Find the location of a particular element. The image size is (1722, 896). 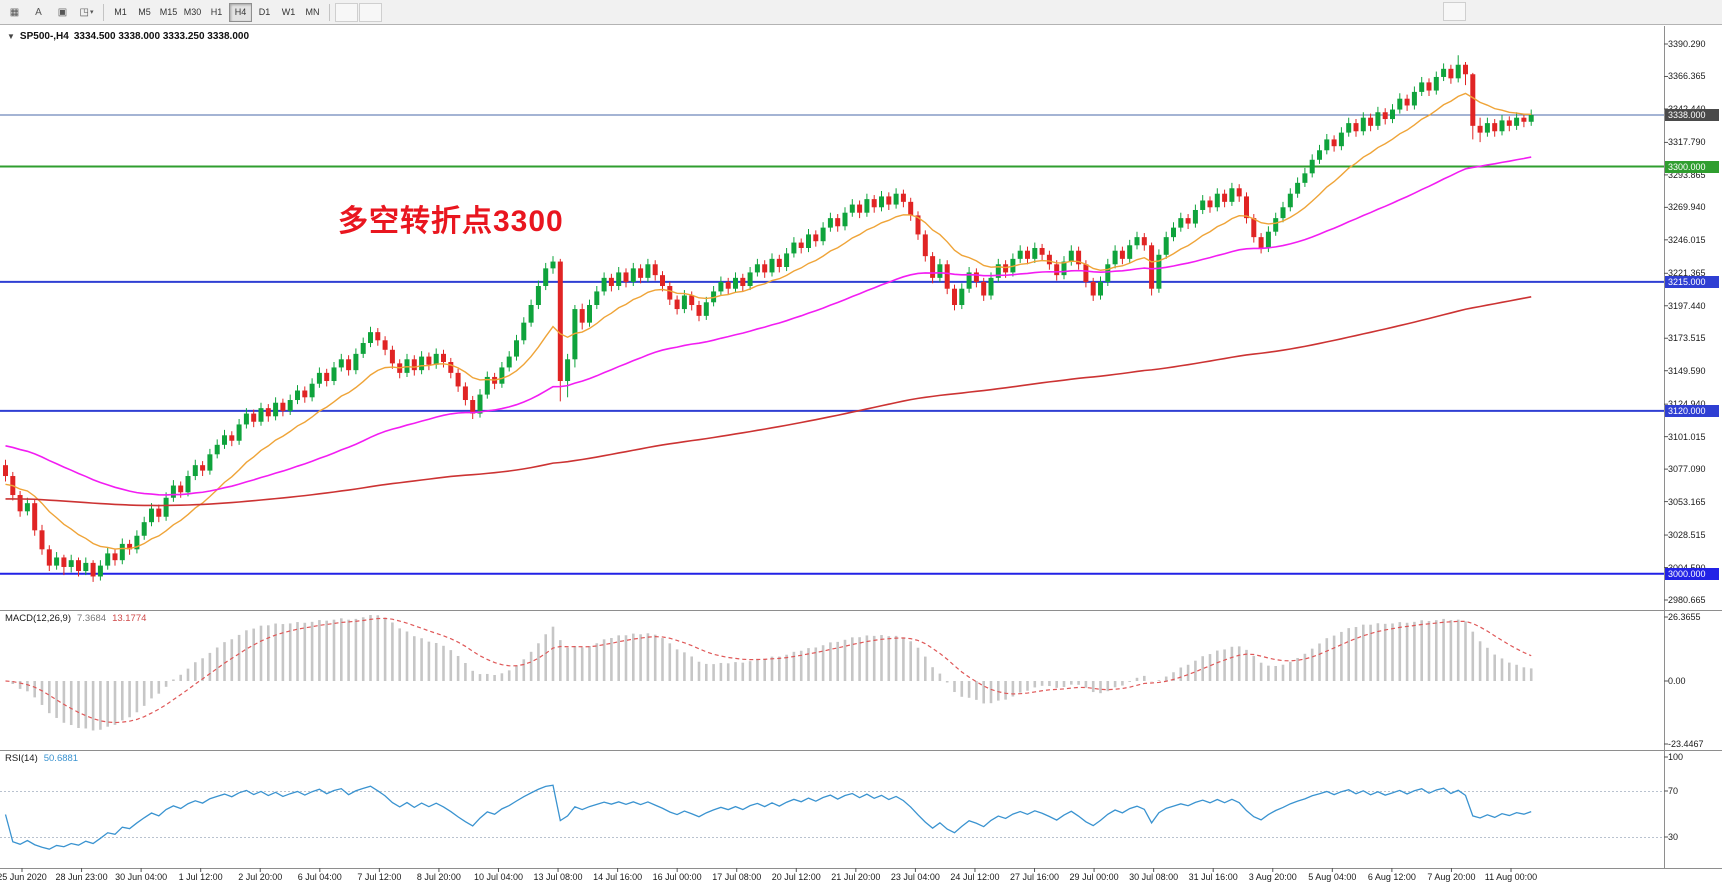

chart-grid-icon: ▦ is located at coordinates (14, 12).